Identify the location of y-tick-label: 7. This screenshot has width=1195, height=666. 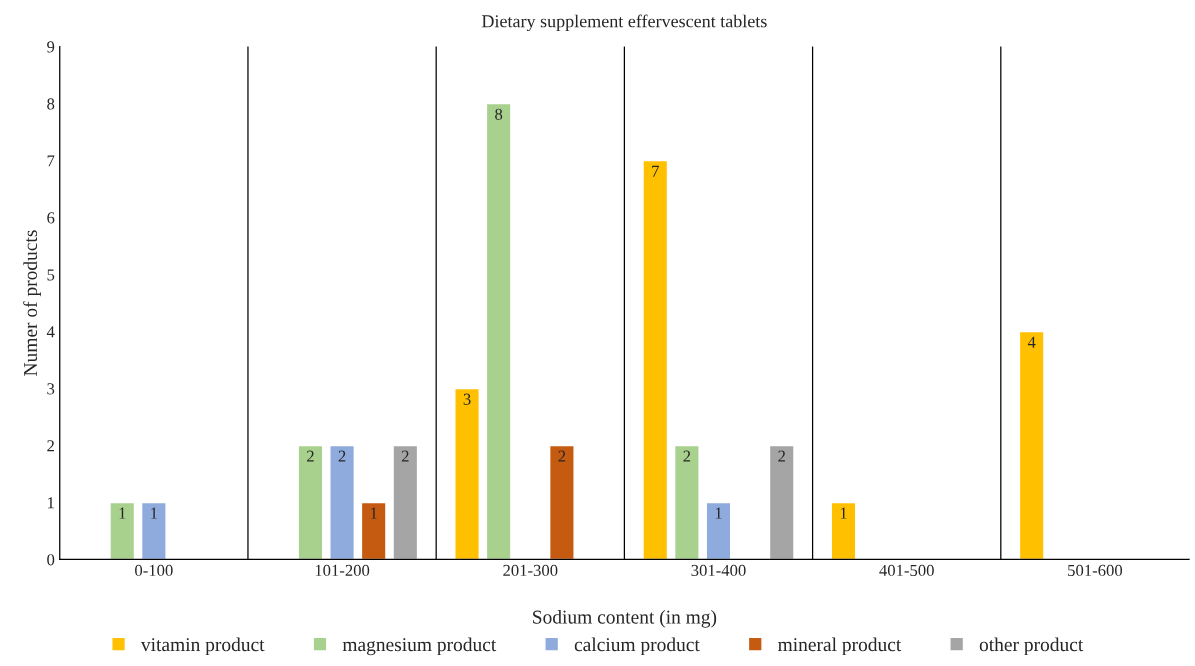
(51, 161).